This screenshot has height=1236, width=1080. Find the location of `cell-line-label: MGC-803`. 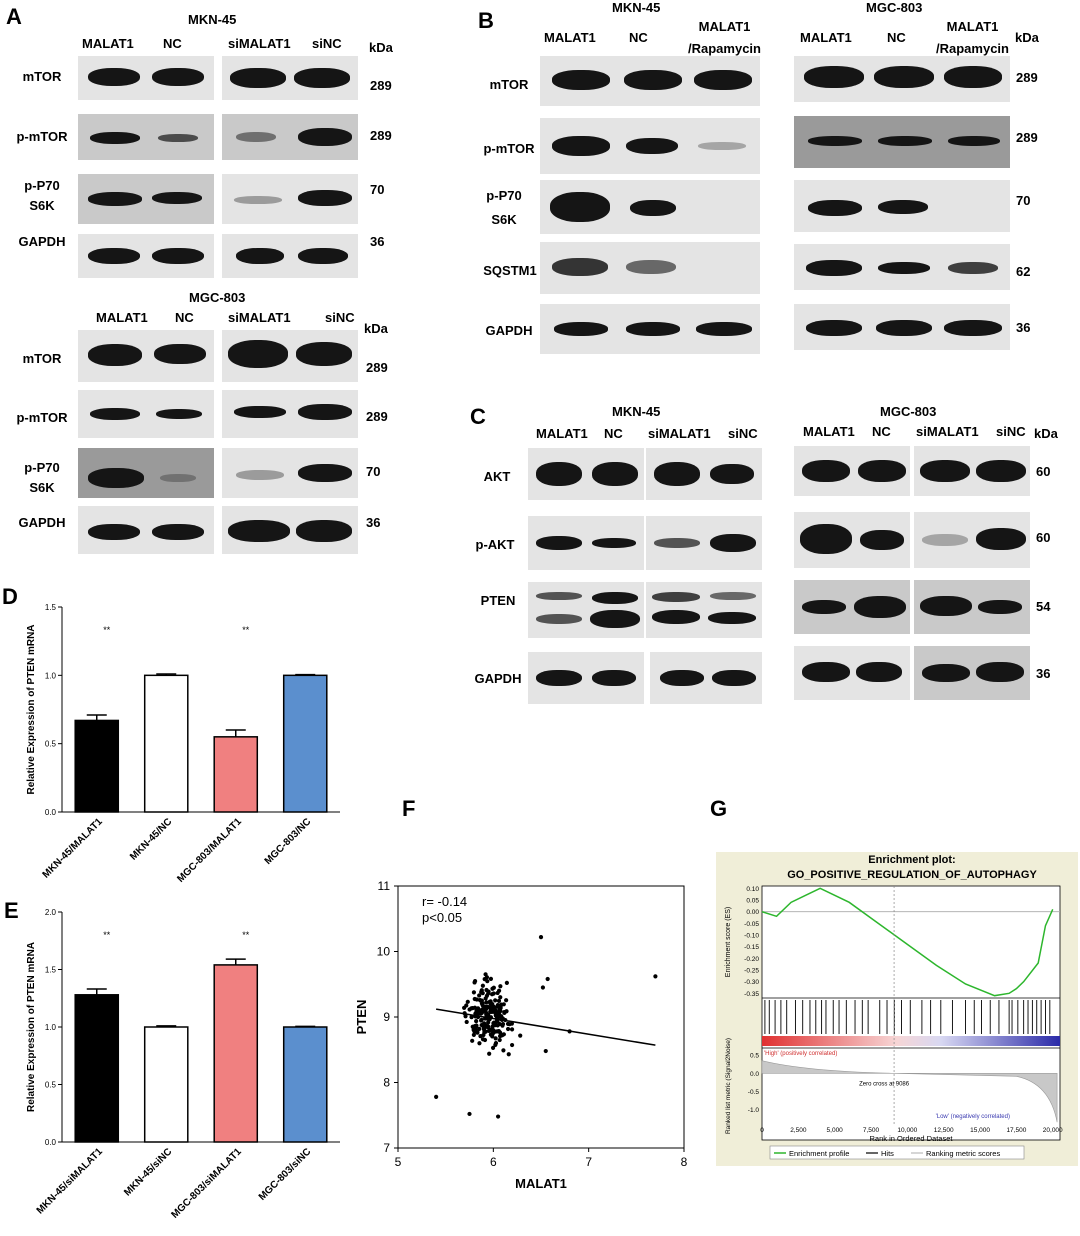

cell-line-label: MGC-803 is located at coordinates (908, 411).